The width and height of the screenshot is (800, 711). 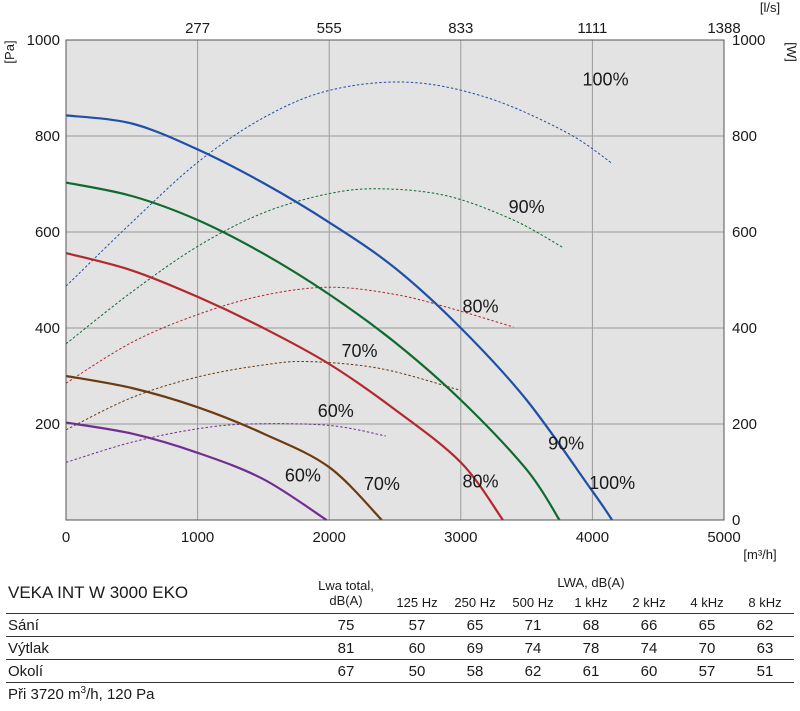 What do you see at coordinates (155, 648) in the screenshot?
I see `row-name: Výtlak` at bounding box center [155, 648].